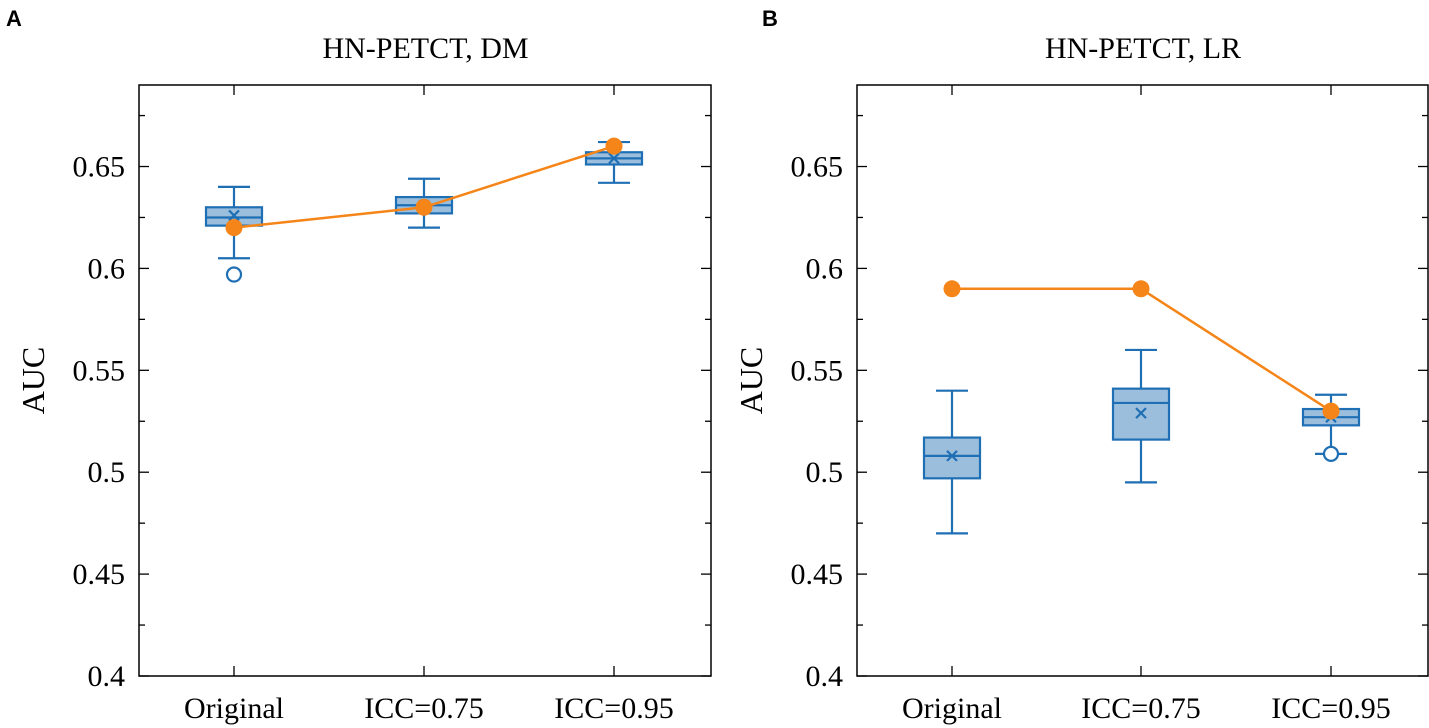  I want to click on chart-title: HN-PETCT, LR, so click(1143, 48).